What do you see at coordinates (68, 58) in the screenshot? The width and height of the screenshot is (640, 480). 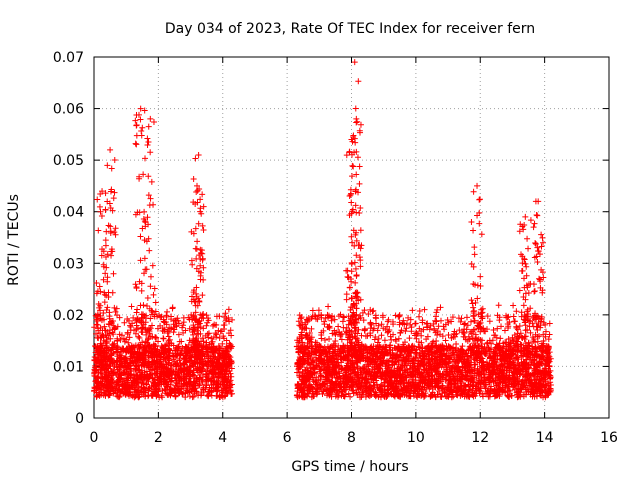 I see `y-tick-label: 0.07` at bounding box center [68, 58].